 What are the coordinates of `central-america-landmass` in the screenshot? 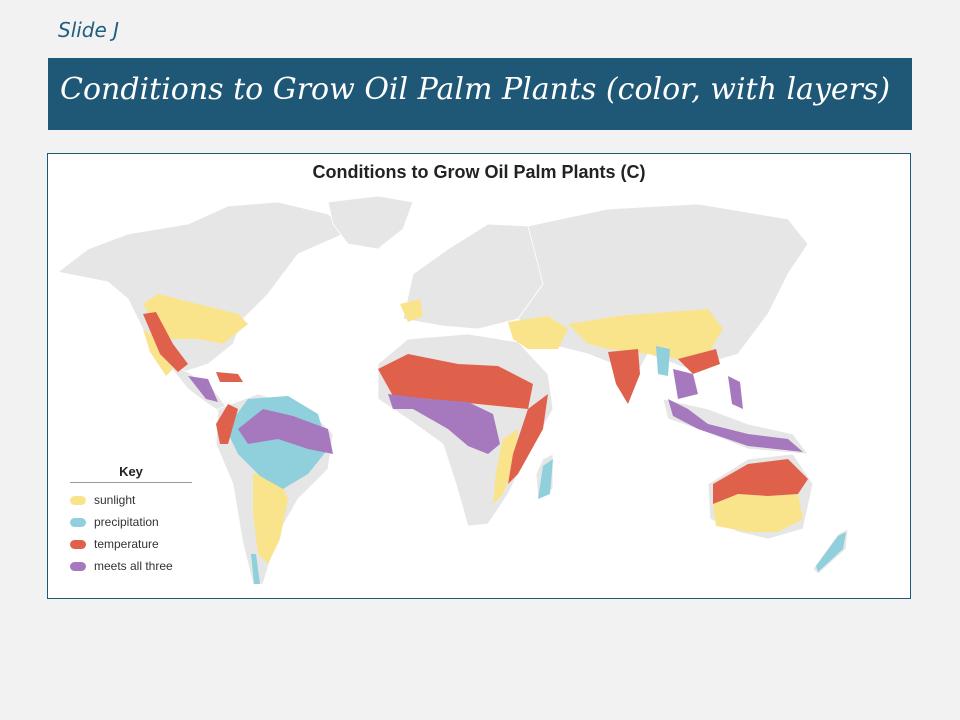 It's located at (197, 389).